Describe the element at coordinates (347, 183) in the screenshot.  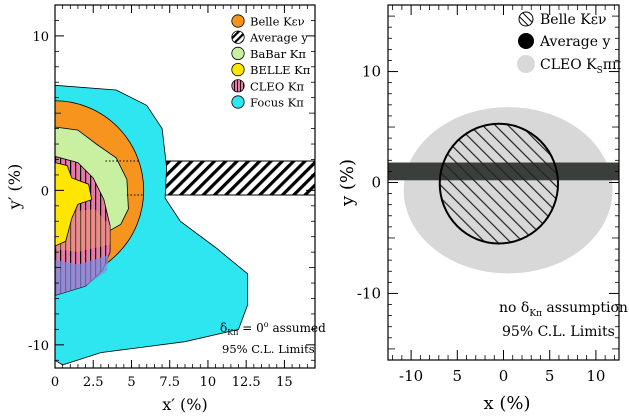
I see `y-axis-label: y (%)` at that location.